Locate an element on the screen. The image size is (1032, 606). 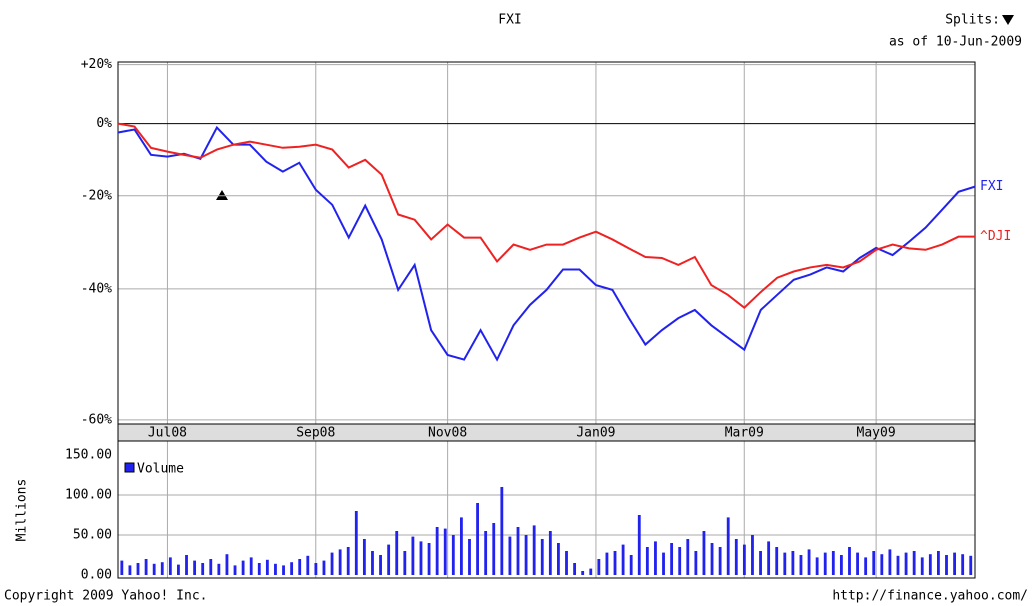
x-tick-label: Jan09 is located at coordinates (595, 433).